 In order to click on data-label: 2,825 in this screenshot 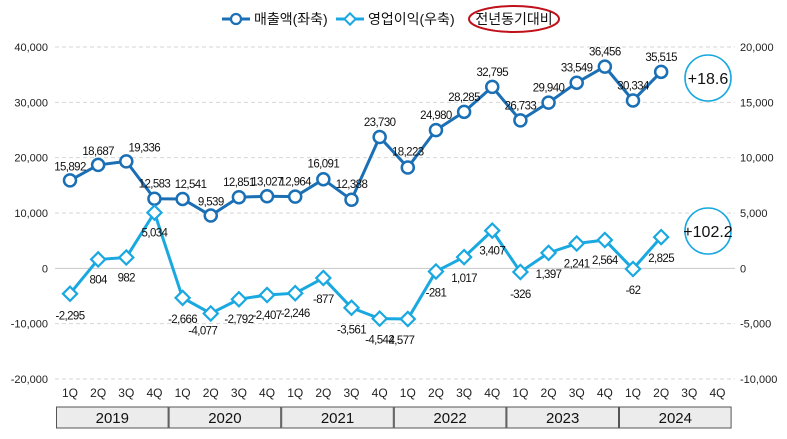, I will do `click(661, 259)`.